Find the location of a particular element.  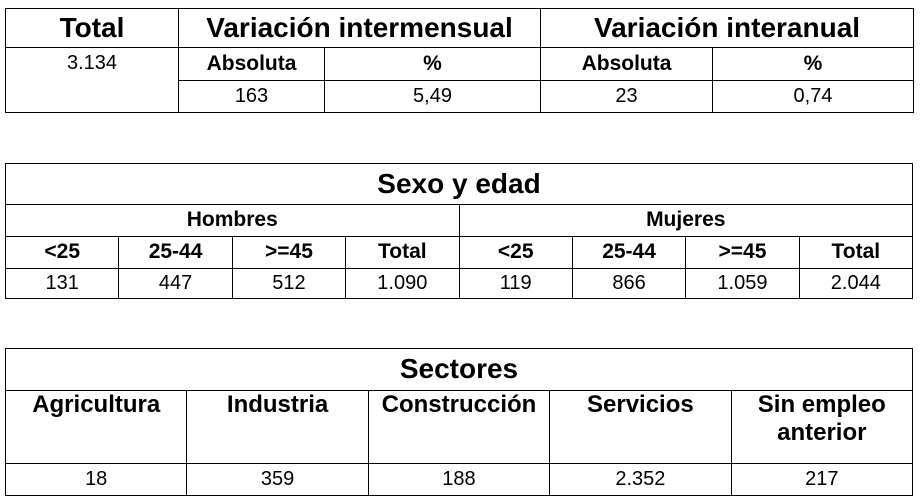

column-header: Construcción is located at coordinates (459, 427).